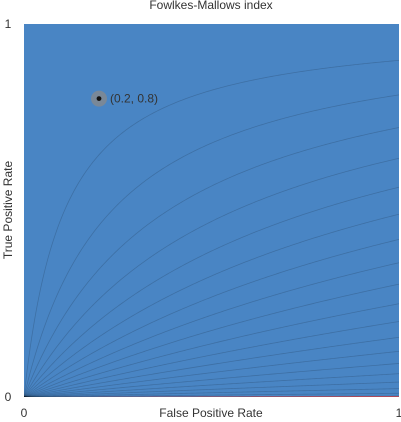 The image size is (401, 422). What do you see at coordinates (8, 210) in the screenshot?
I see `y-axis-label: True Positive Rate` at bounding box center [8, 210].